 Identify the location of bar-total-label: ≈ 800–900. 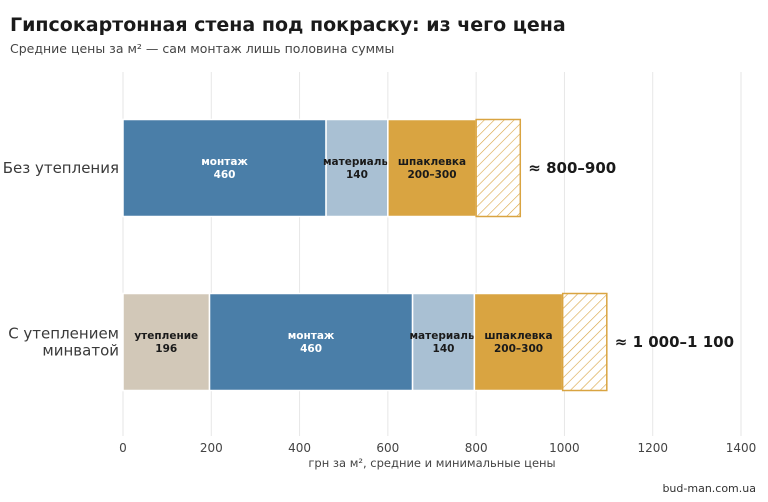
(572, 168).